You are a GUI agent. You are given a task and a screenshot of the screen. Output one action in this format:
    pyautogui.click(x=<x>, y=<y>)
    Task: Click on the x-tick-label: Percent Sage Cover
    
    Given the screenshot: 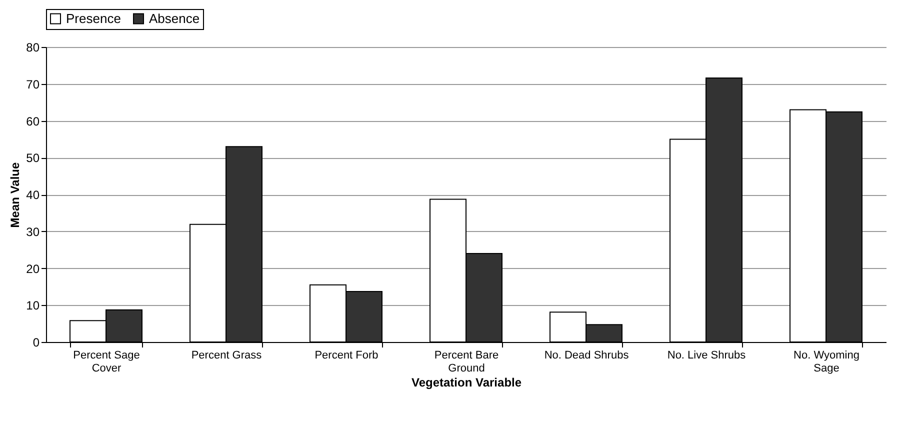 What is the action you would take?
    pyautogui.click(x=106, y=362)
    